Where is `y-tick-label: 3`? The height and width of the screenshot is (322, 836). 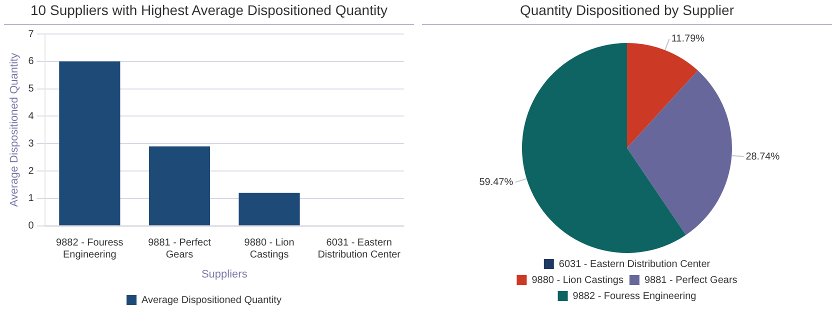
y-tick-label: 3 is located at coordinates (31, 144).